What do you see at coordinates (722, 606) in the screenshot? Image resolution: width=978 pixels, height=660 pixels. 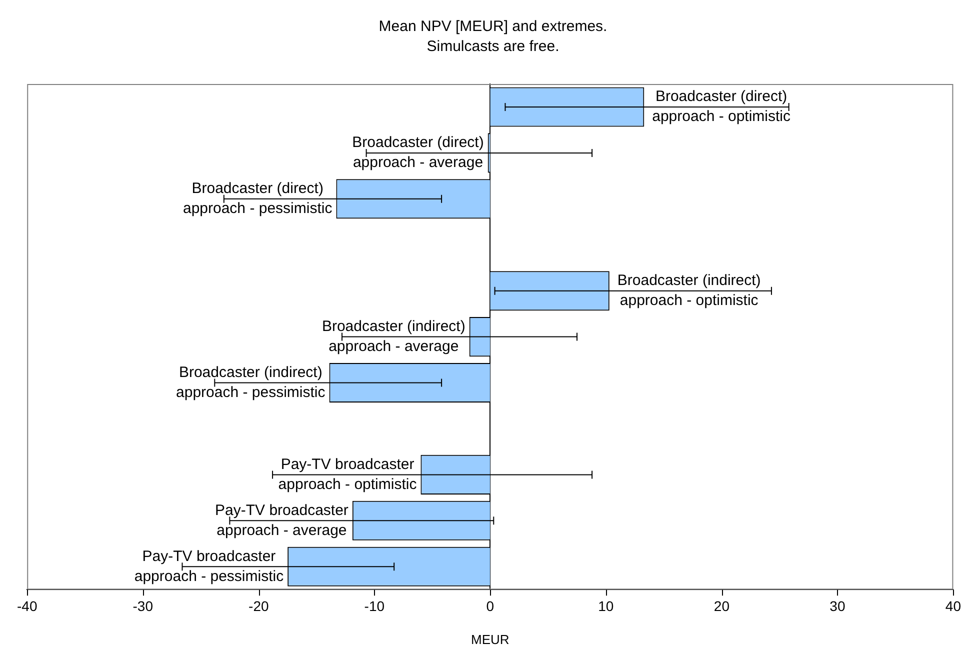 I see `x-tick-label: 20` at bounding box center [722, 606].